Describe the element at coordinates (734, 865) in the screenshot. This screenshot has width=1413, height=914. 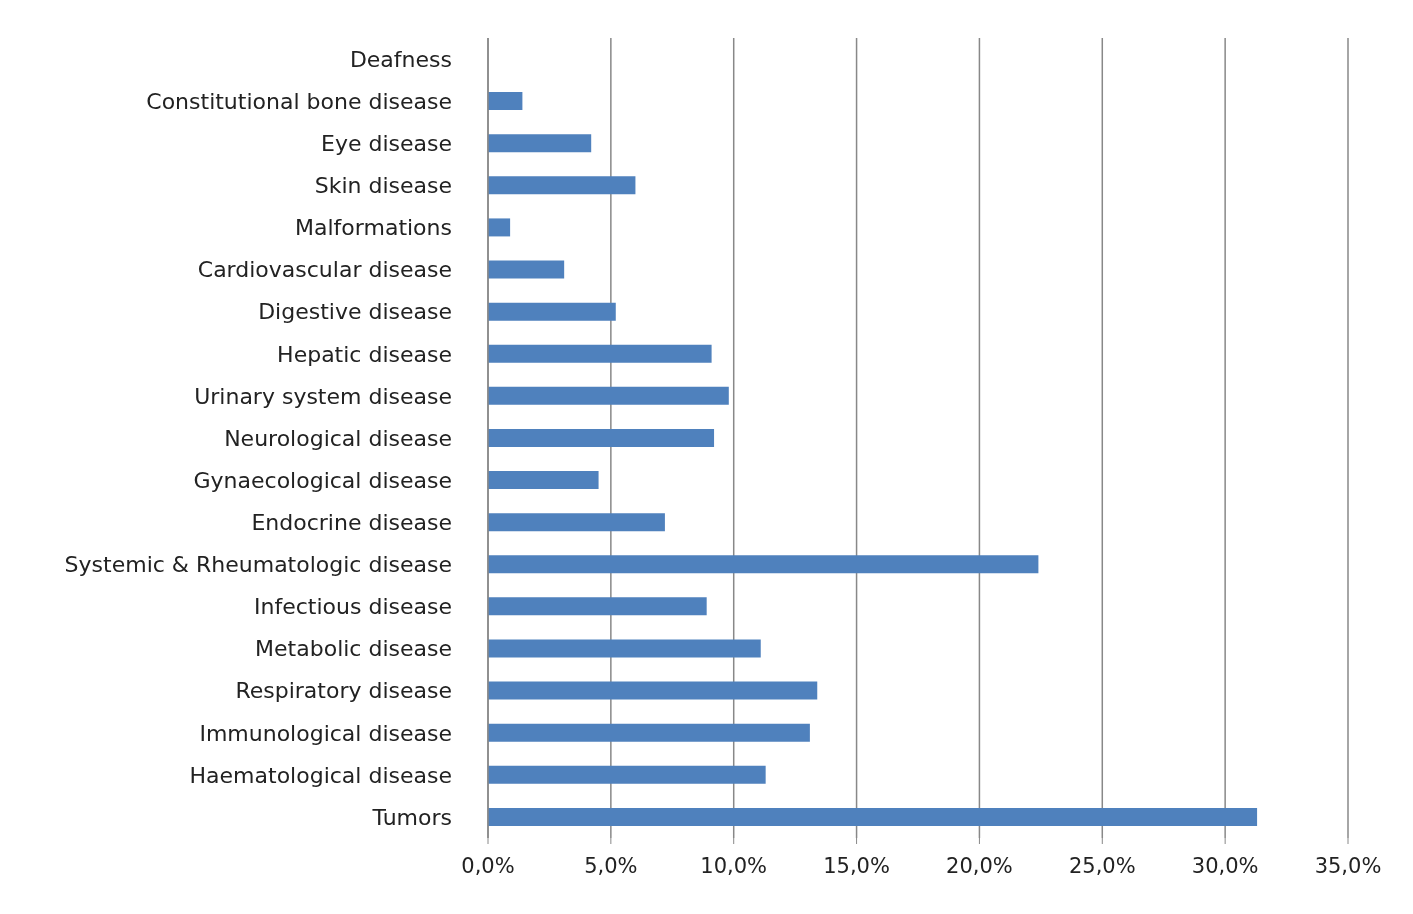
I see `x-tick-label: 10,0%` at that location.